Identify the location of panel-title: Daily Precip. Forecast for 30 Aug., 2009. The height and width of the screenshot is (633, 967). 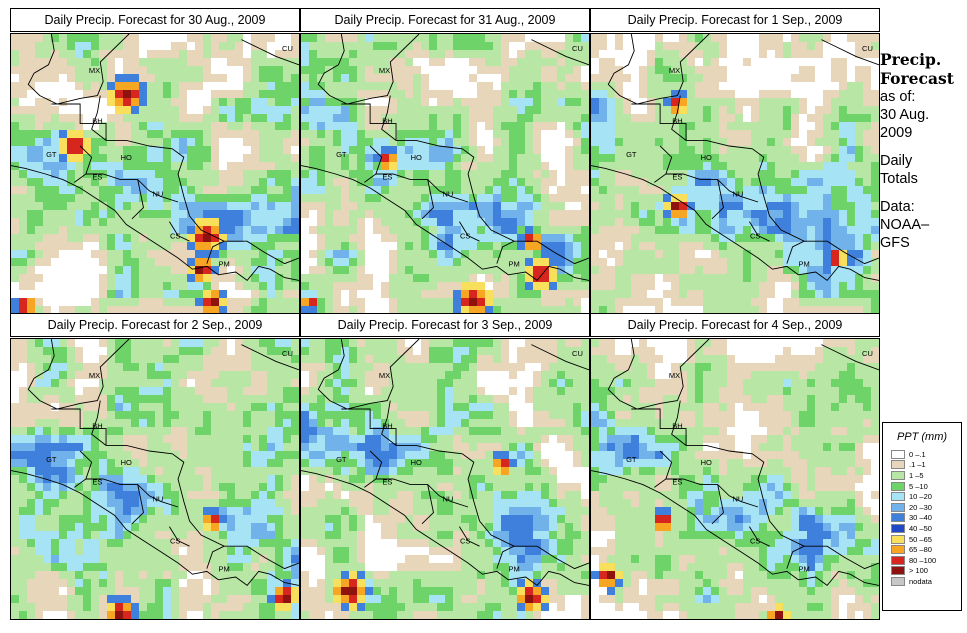
(155, 20).